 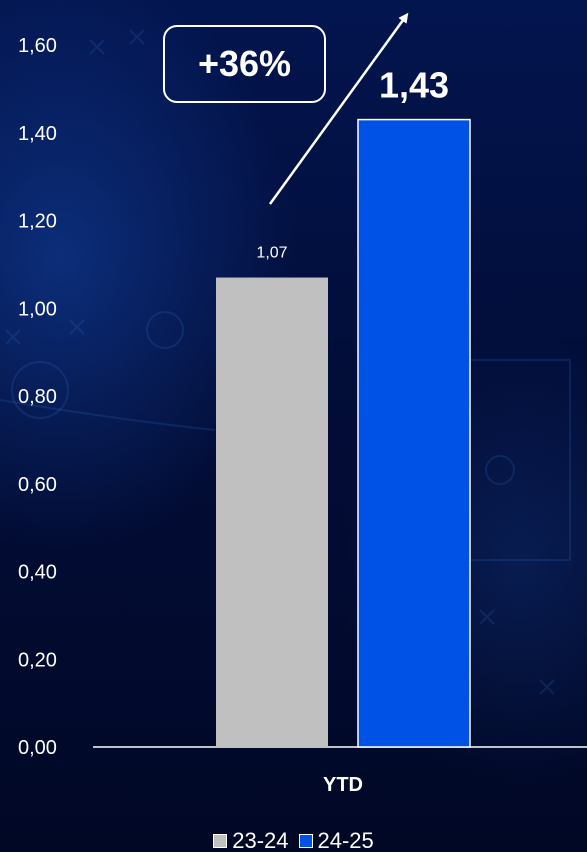 What do you see at coordinates (271, 253) in the screenshot?
I see `value-label-23-24: 1,07` at bounding box center [271, 253].